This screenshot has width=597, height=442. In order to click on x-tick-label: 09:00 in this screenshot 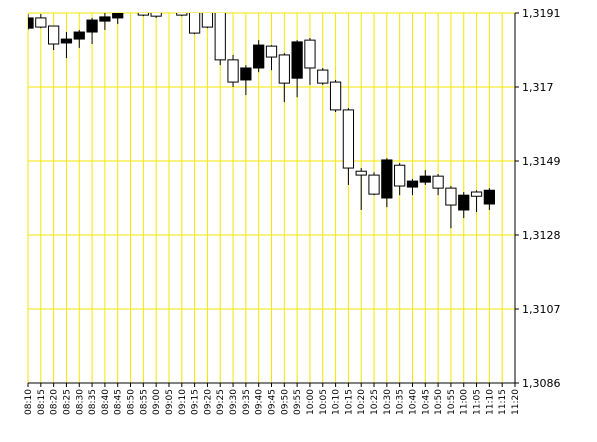, I will do `click(157, 402)`.